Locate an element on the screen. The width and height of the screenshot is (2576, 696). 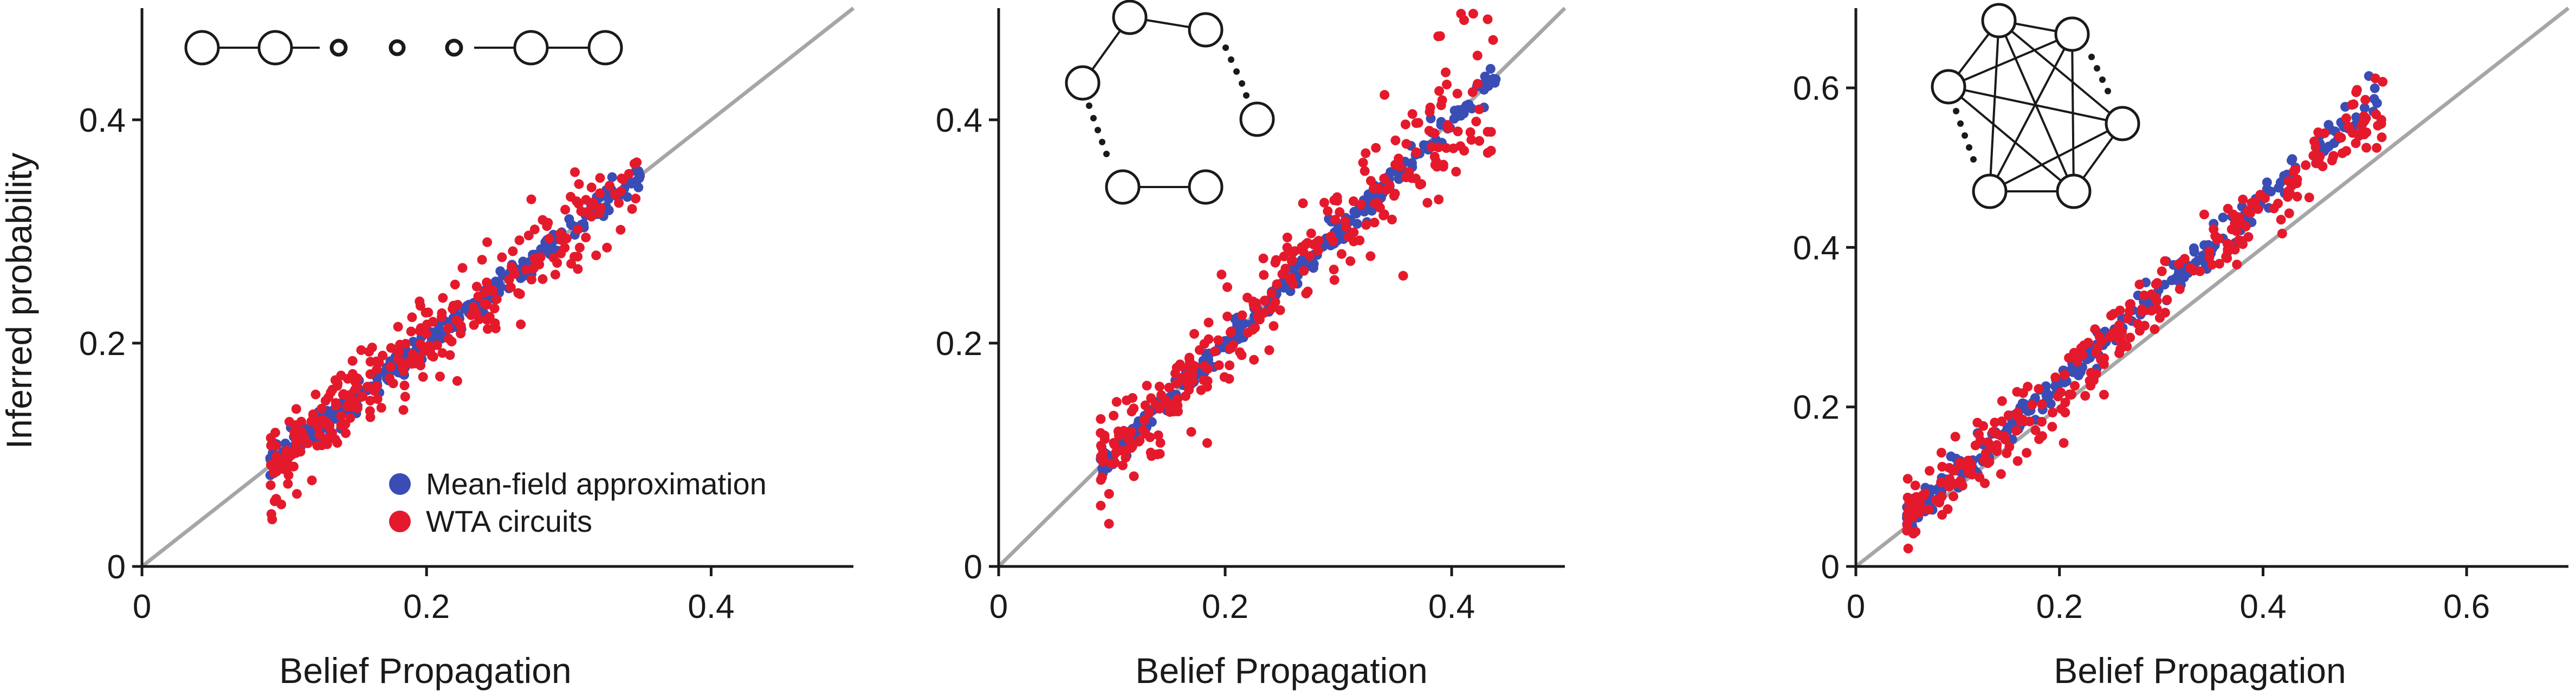
ellipsis-node is located at coordinates (454, 47).